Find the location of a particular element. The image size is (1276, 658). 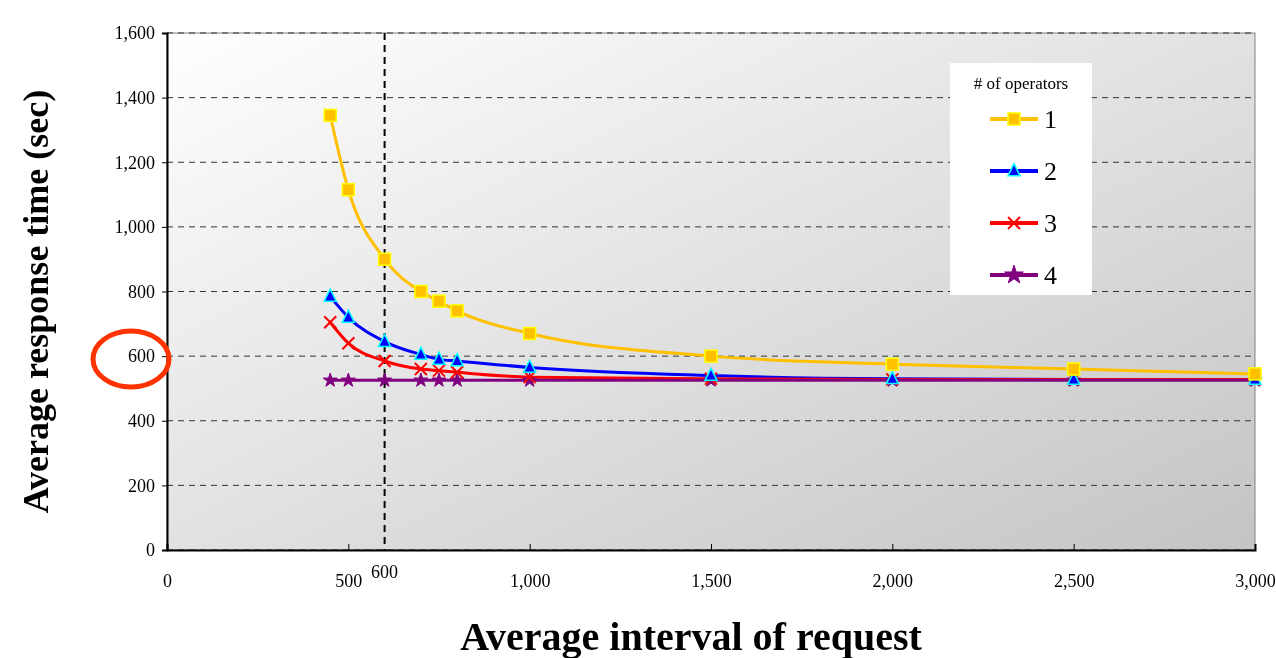

legend-label: 2 is located at coordinates (1050, 171).